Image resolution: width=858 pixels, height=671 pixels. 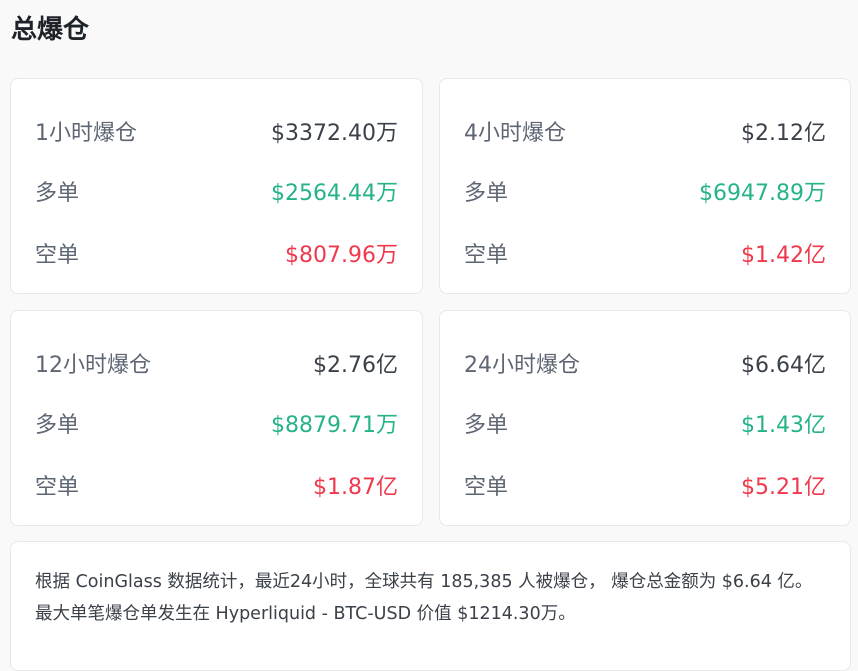 What do you see at coordinates (645, 363) in the screenshot?
I see `total-row: 24小时爆仓 $6.64亿` at bounding box center [645, 363].